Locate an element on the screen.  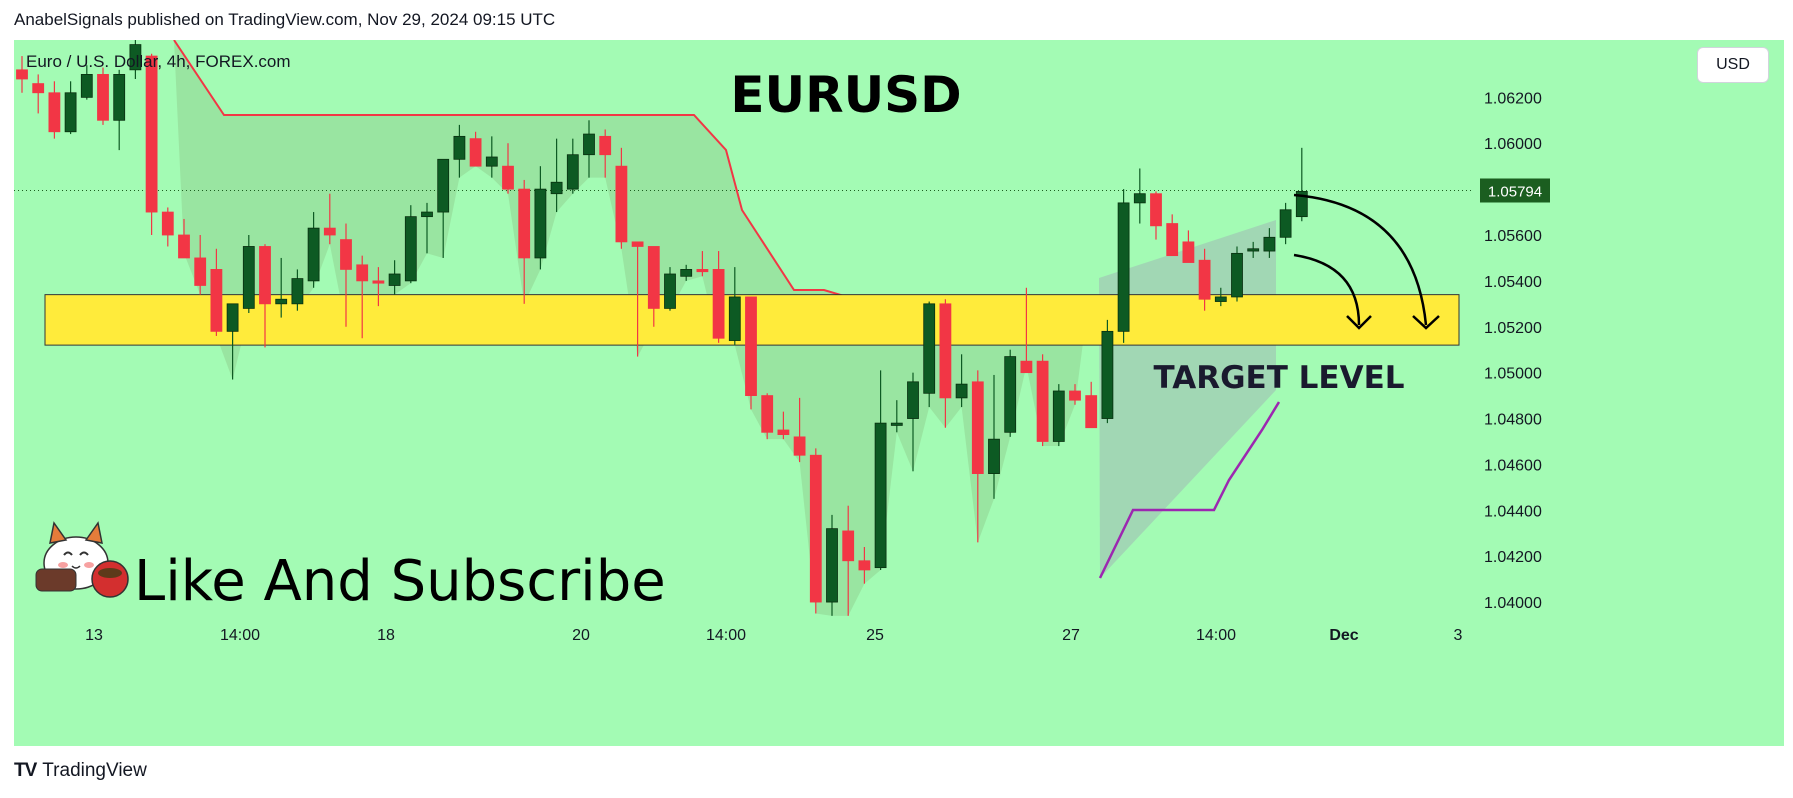
target-level-label: TARGET LEVEL is located at coordinates (1278, 378).